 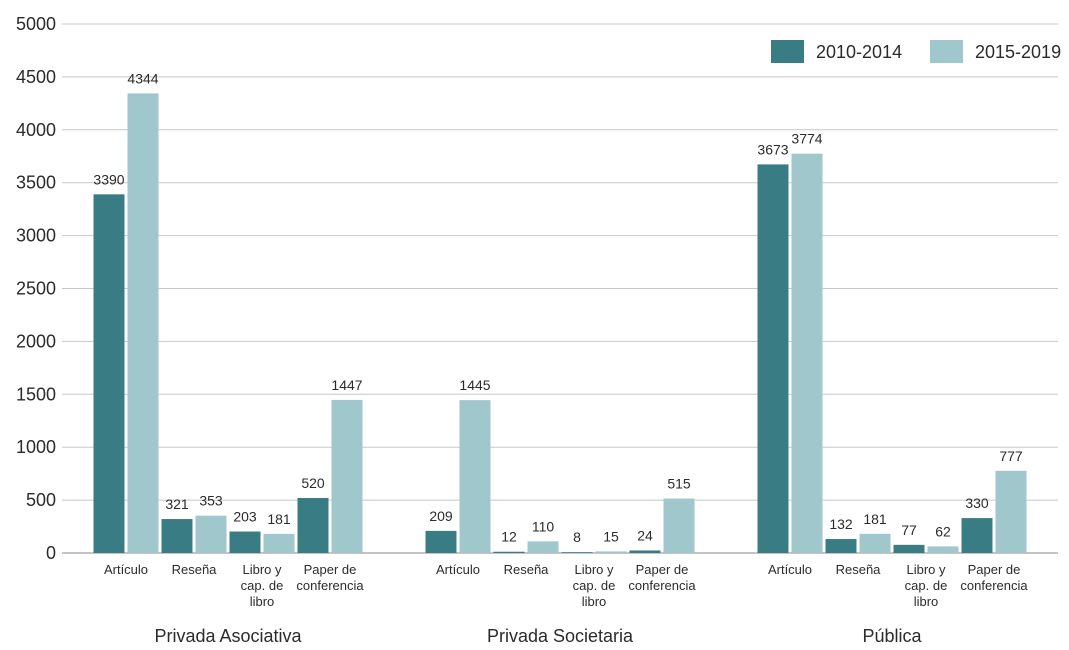 What do you see at coordinates (41, 500) in the screenshot?
I see `y-tick-label: 500` at bounding box center [41, 500].